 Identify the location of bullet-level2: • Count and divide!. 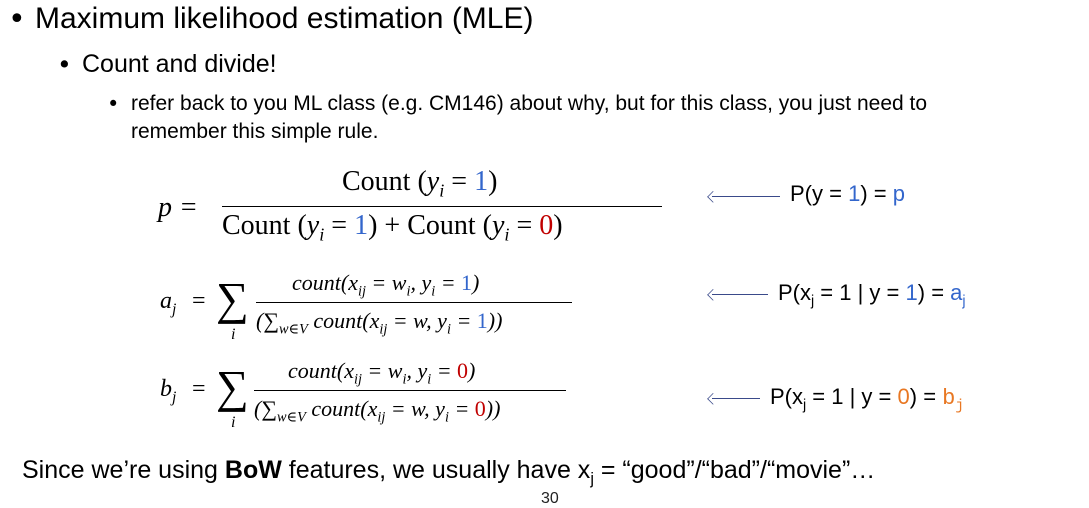
(167, 64).